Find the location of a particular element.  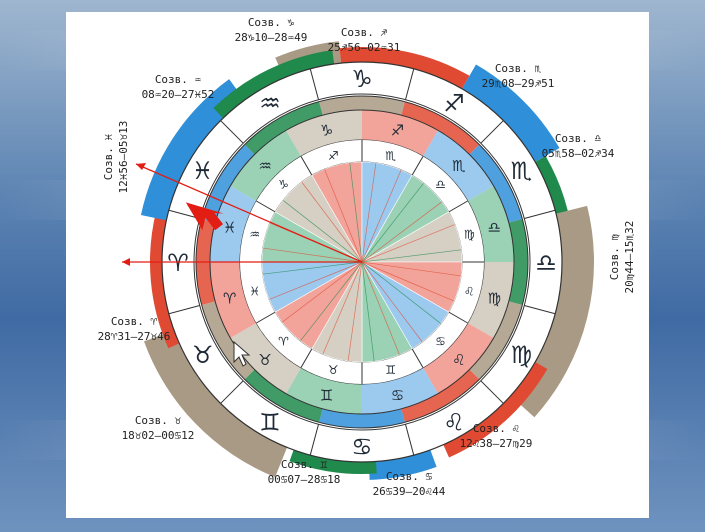

outer-sign-glyph: ♑ is located at coordinates (362, 79).